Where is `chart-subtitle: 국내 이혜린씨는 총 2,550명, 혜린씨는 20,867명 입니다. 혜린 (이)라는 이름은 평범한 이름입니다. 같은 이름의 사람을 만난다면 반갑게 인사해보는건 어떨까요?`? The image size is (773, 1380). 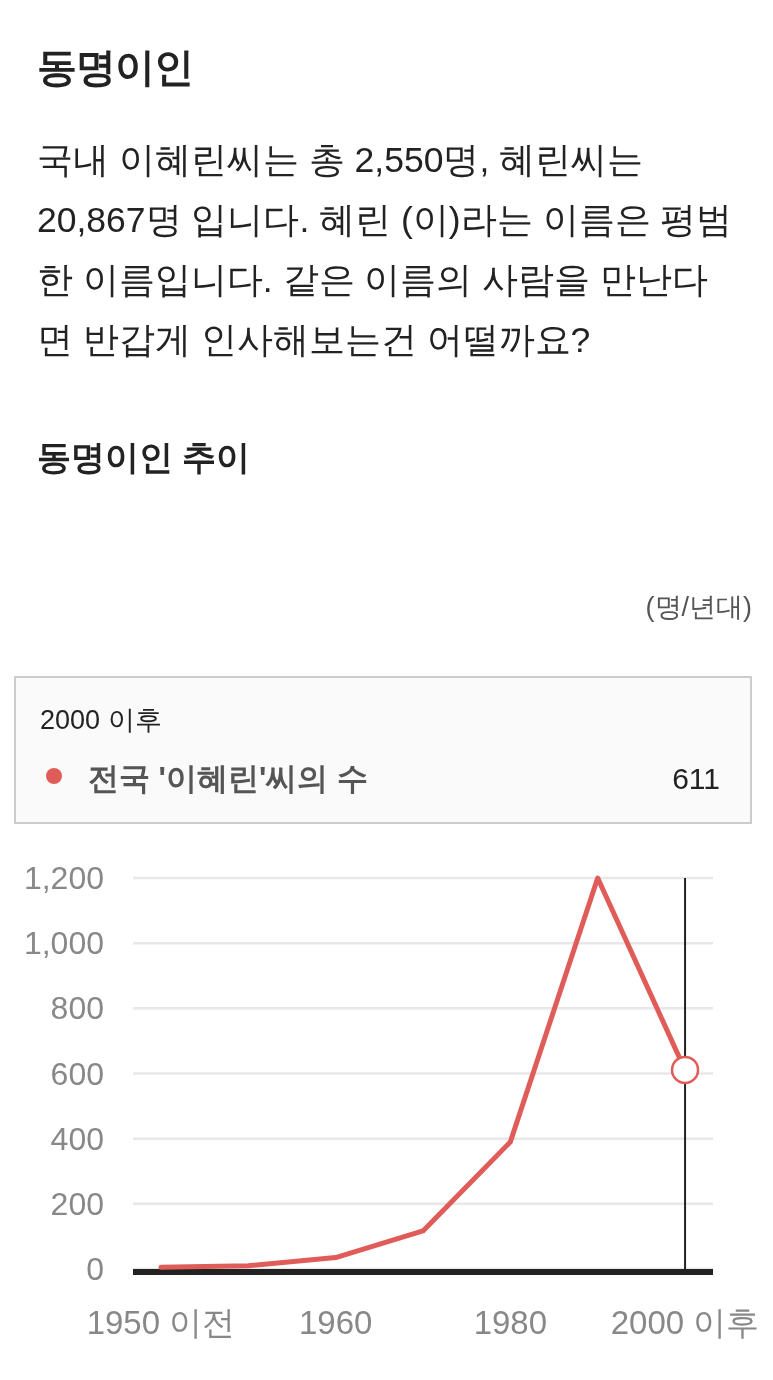 chart-subtitle: 국내 이혜린씨는 총 2,550명, 혜린씨는 20,867명 입니다. 혜린 (이)라는 이름은 평범한 이름입니다. 같은 이름의 사람을 만난다면 반갑게 인사해보는건 어떨까요? is located at coordinates (385, 250).